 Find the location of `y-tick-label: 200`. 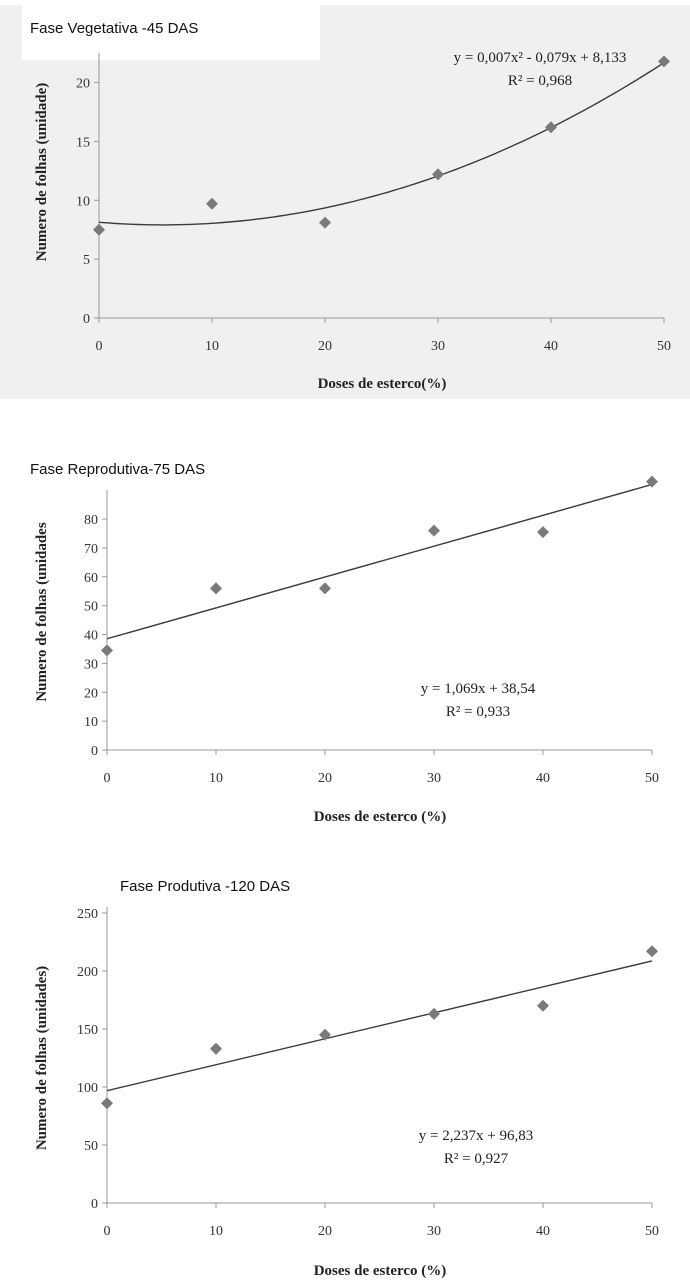

y-tick-label: 200 is located at coordinates (87, 972).